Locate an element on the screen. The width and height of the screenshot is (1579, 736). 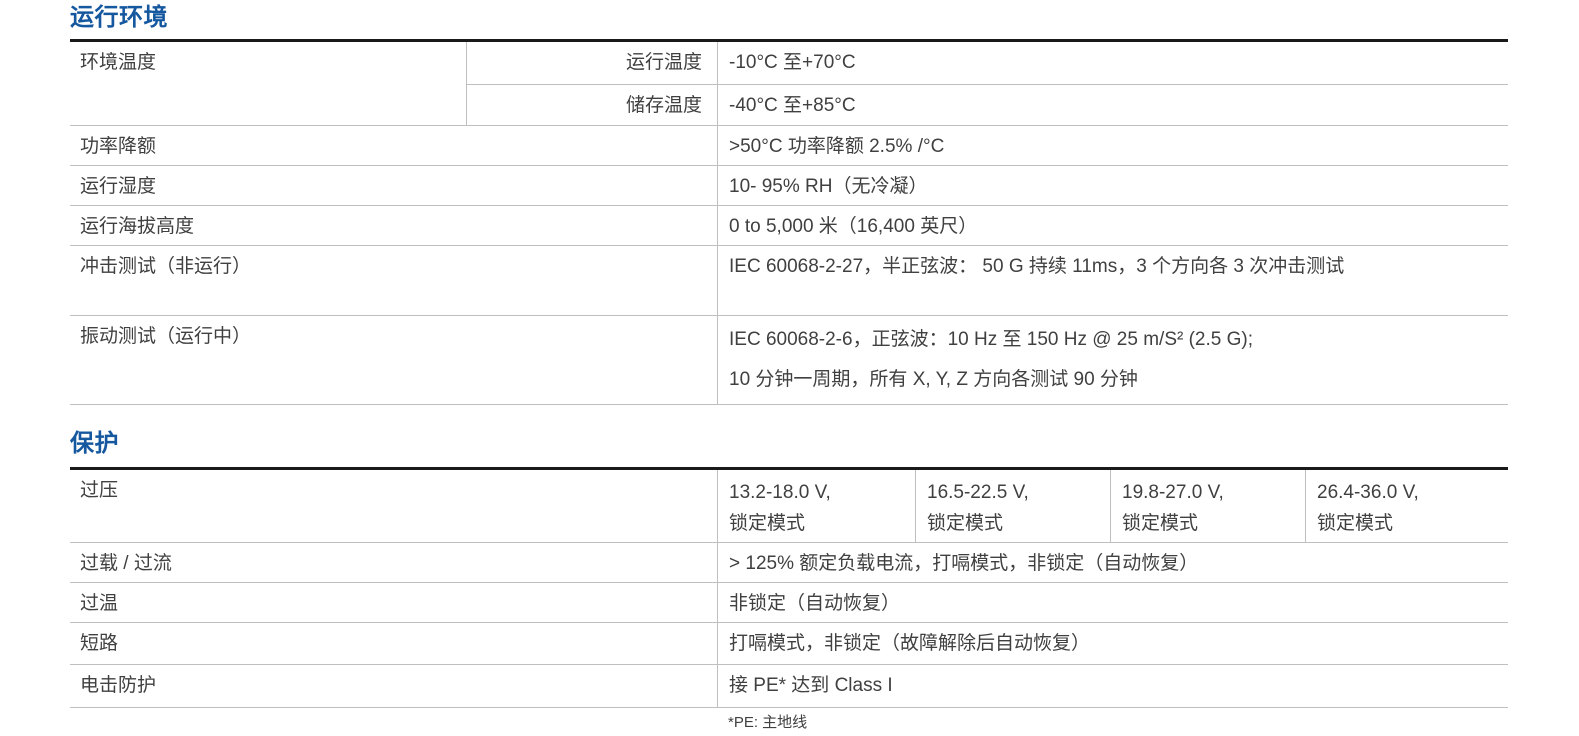
ambient-sub-rows: 运行温度 -10°C 至+70°C 储存温度 -40°C 至+85°C is located at coordinates (987, 83).